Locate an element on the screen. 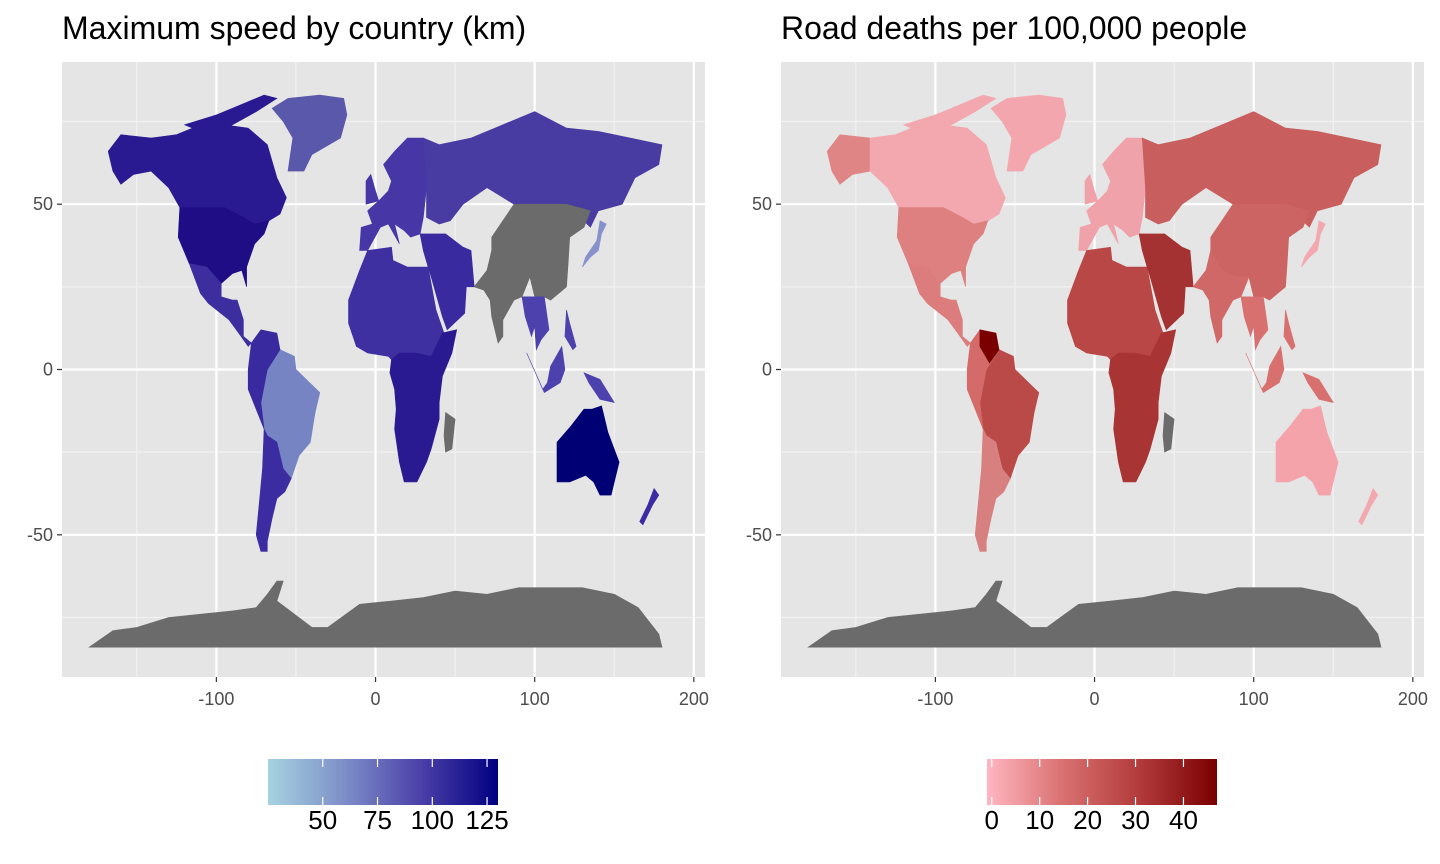 The height and width of the screenshot is (864, 1440). legend-tick-label: 100 is located at coordinates (432, 820).